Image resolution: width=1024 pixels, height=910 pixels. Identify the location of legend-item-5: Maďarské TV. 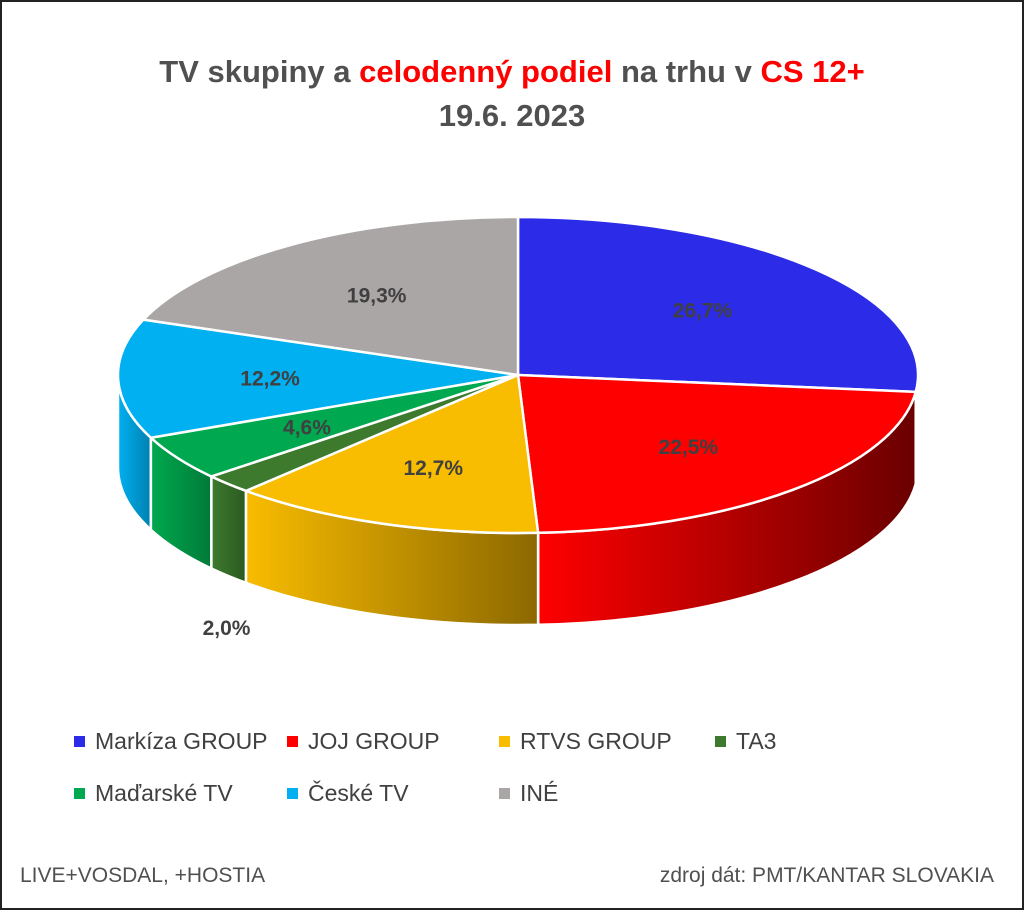
(153, 793).